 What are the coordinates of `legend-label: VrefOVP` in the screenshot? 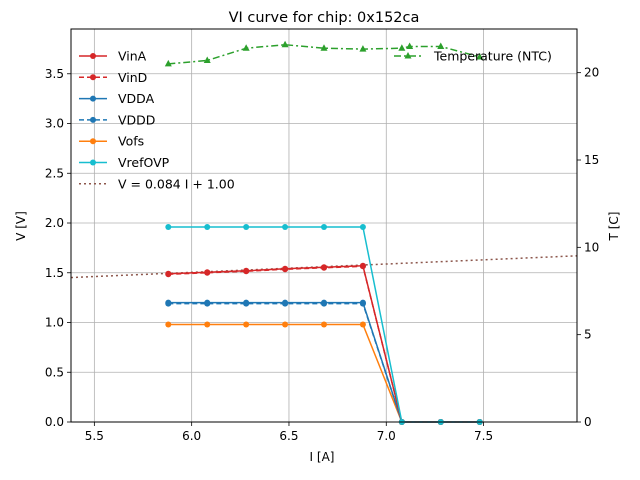 It's located at (144, 162).